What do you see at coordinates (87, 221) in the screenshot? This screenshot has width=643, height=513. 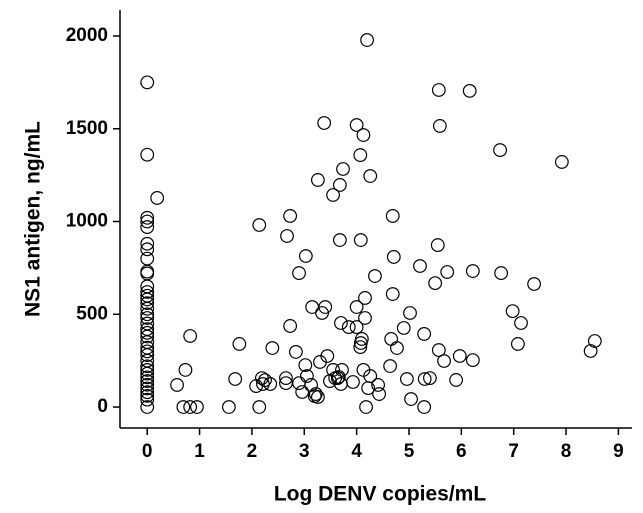 I see `y-tick-label: 1000` at bounding box center [87, 221].